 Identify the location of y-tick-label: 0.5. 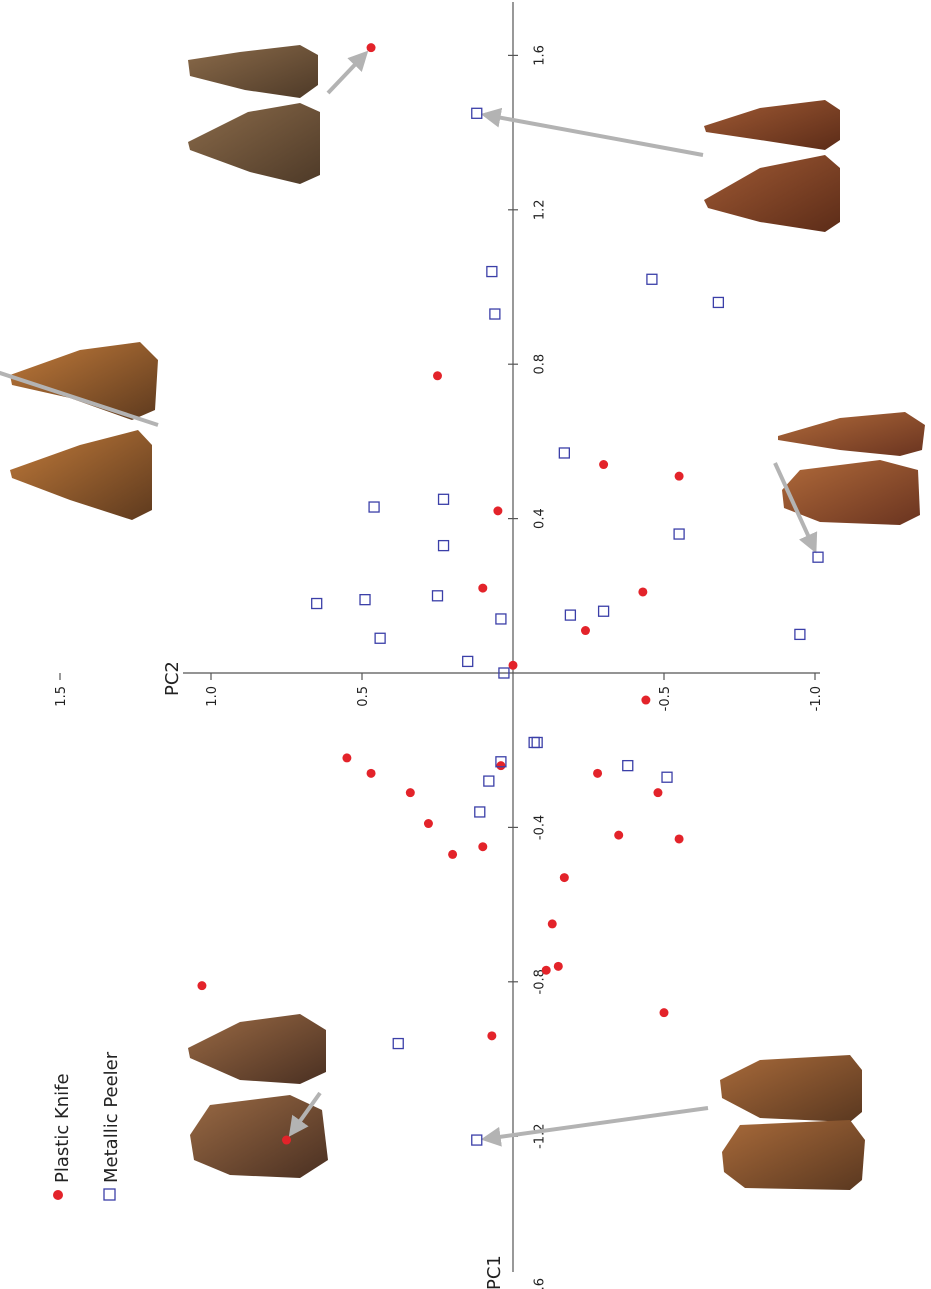
(363, 696).